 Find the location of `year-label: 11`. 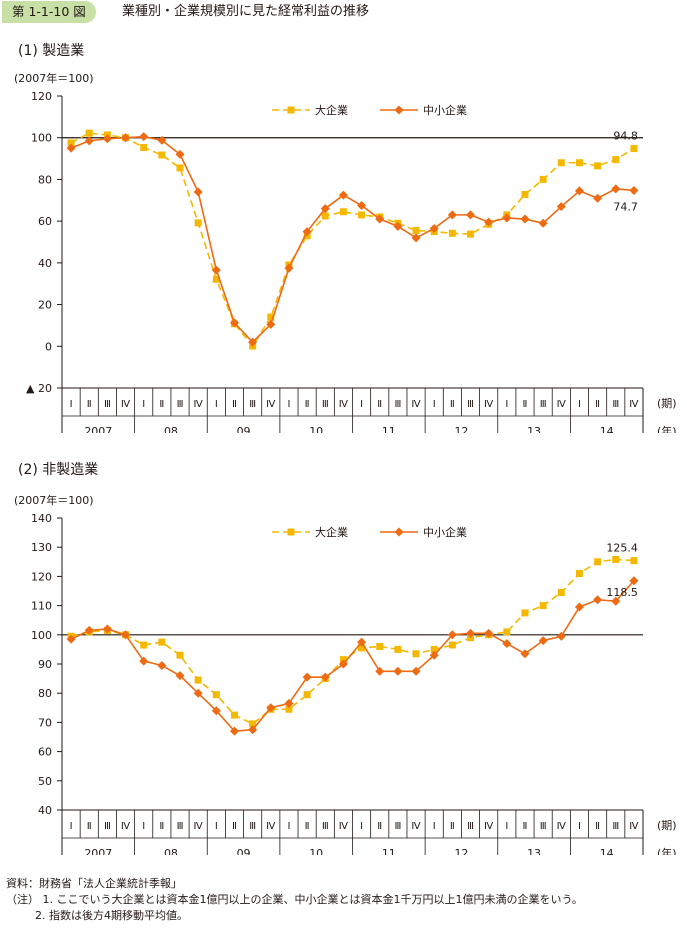

year-label: 11 is located at coordinates (389, 429).